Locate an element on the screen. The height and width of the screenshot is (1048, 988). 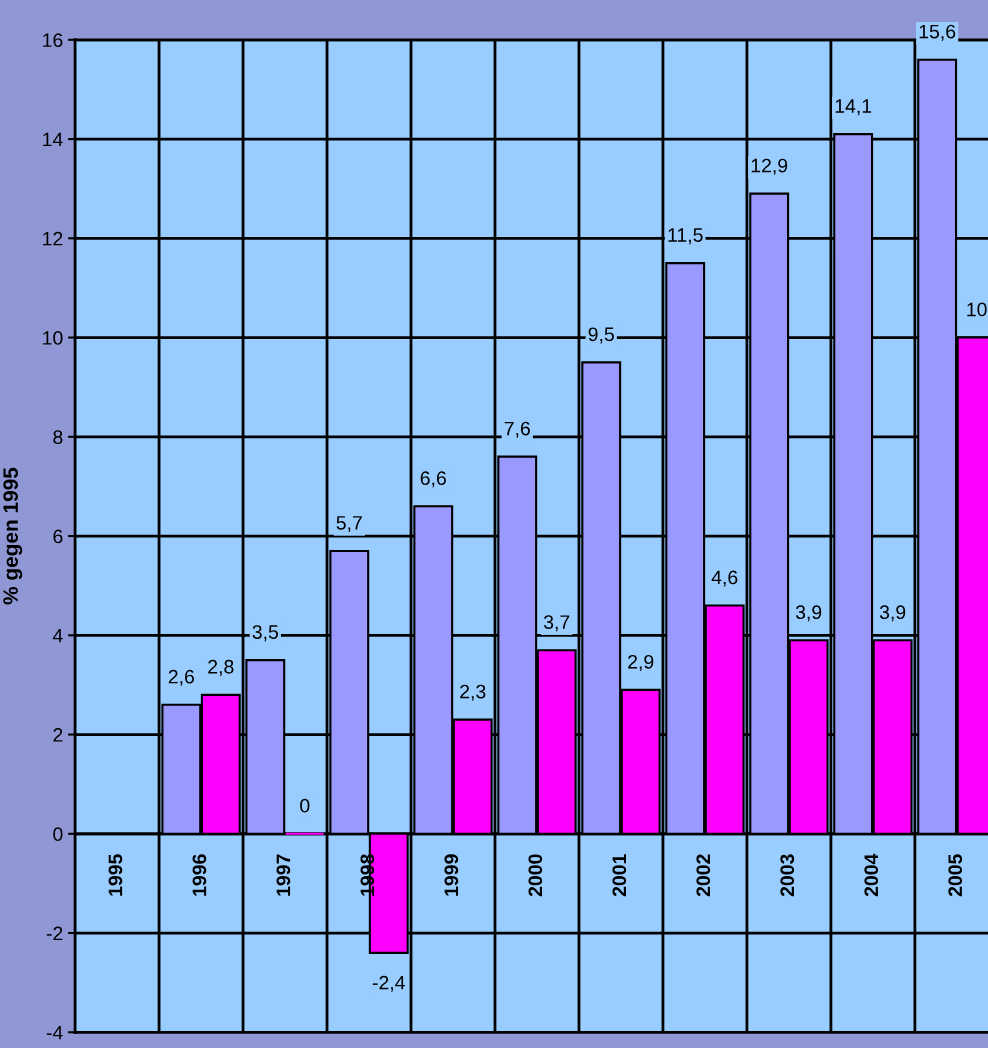
y-axis-title: % gegen 1995 is located at coordinates (13, 536).